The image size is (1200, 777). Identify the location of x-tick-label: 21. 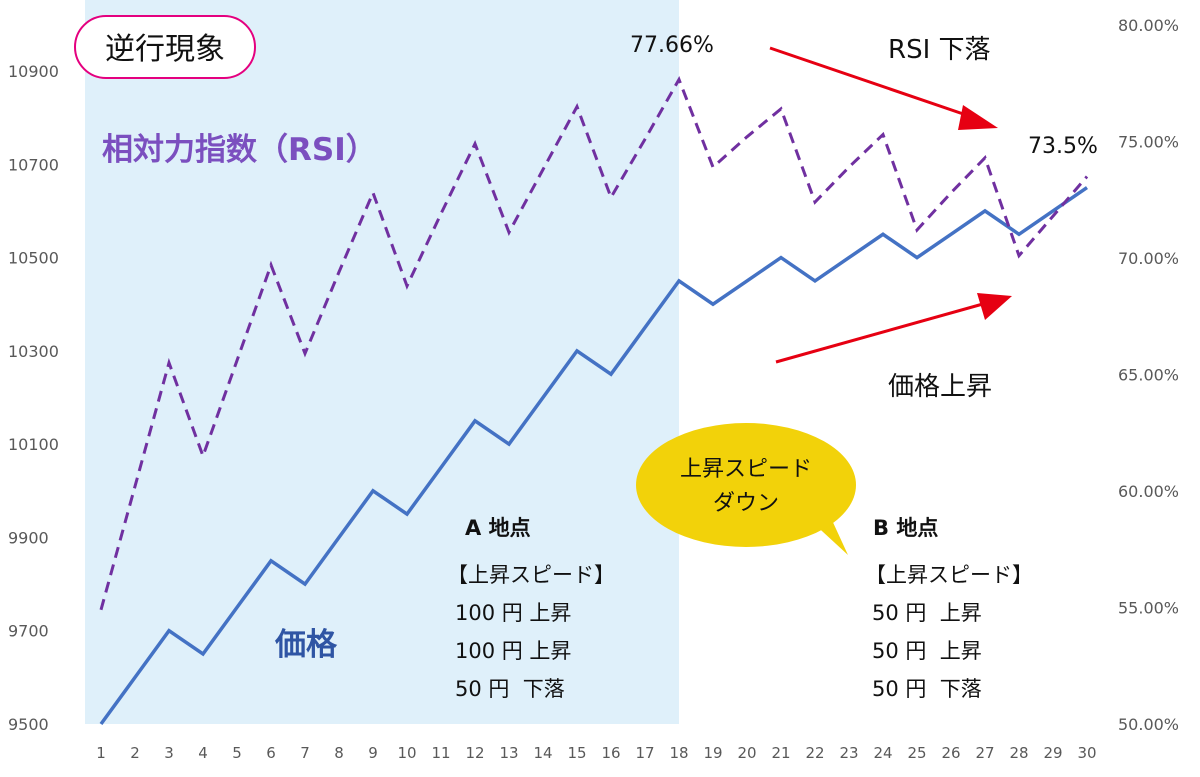
(780, 753).